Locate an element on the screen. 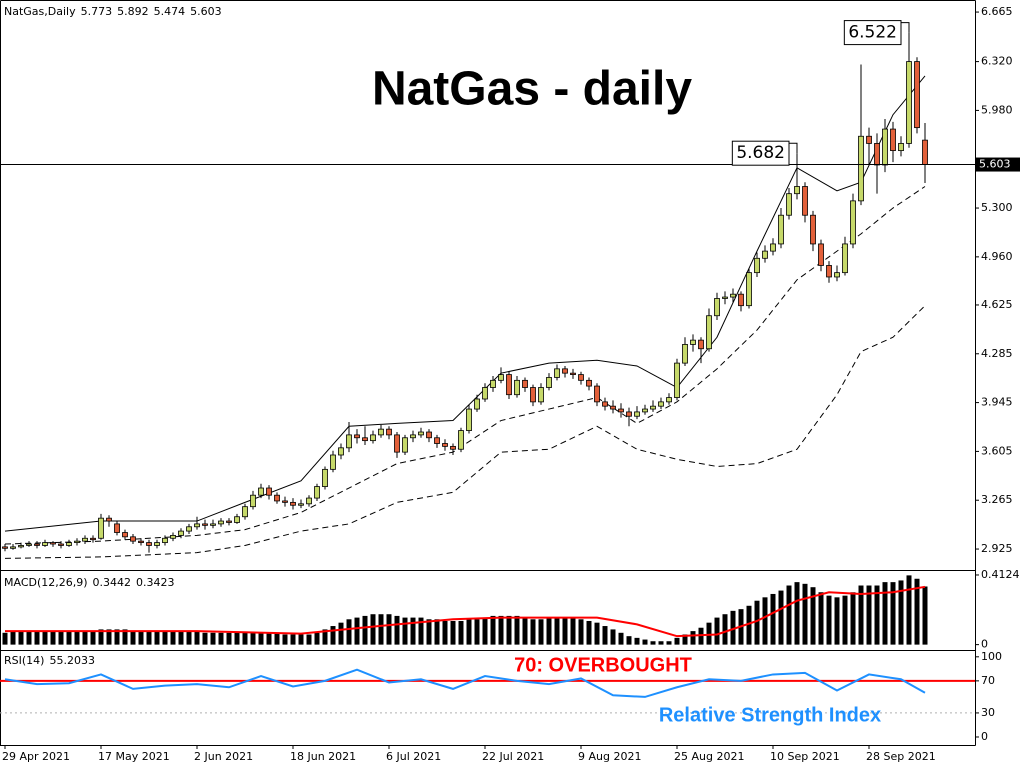 This screenshot has width=1024, height=768. annotation-label: 6.522 is located at coordinates (872, 33).